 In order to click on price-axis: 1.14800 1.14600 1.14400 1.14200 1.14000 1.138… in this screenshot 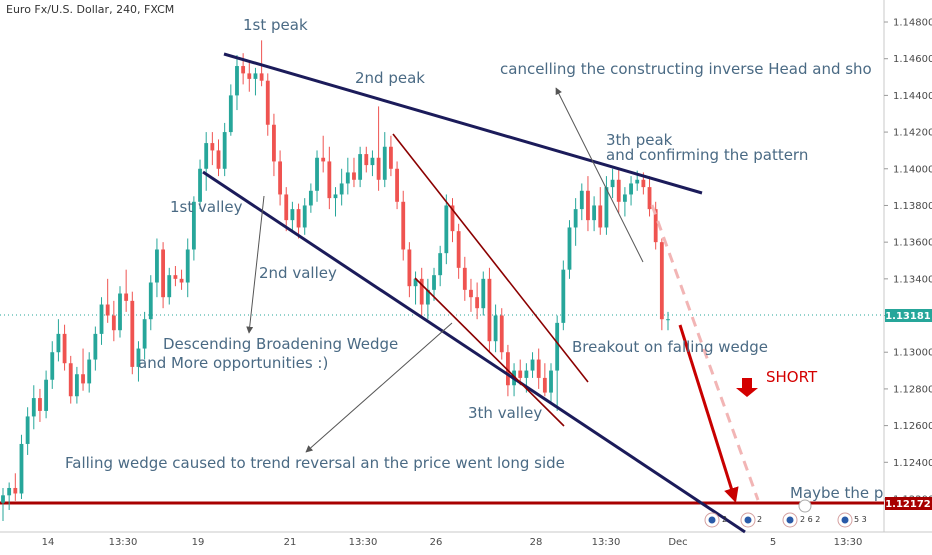, I will do `click(908, 261)`.